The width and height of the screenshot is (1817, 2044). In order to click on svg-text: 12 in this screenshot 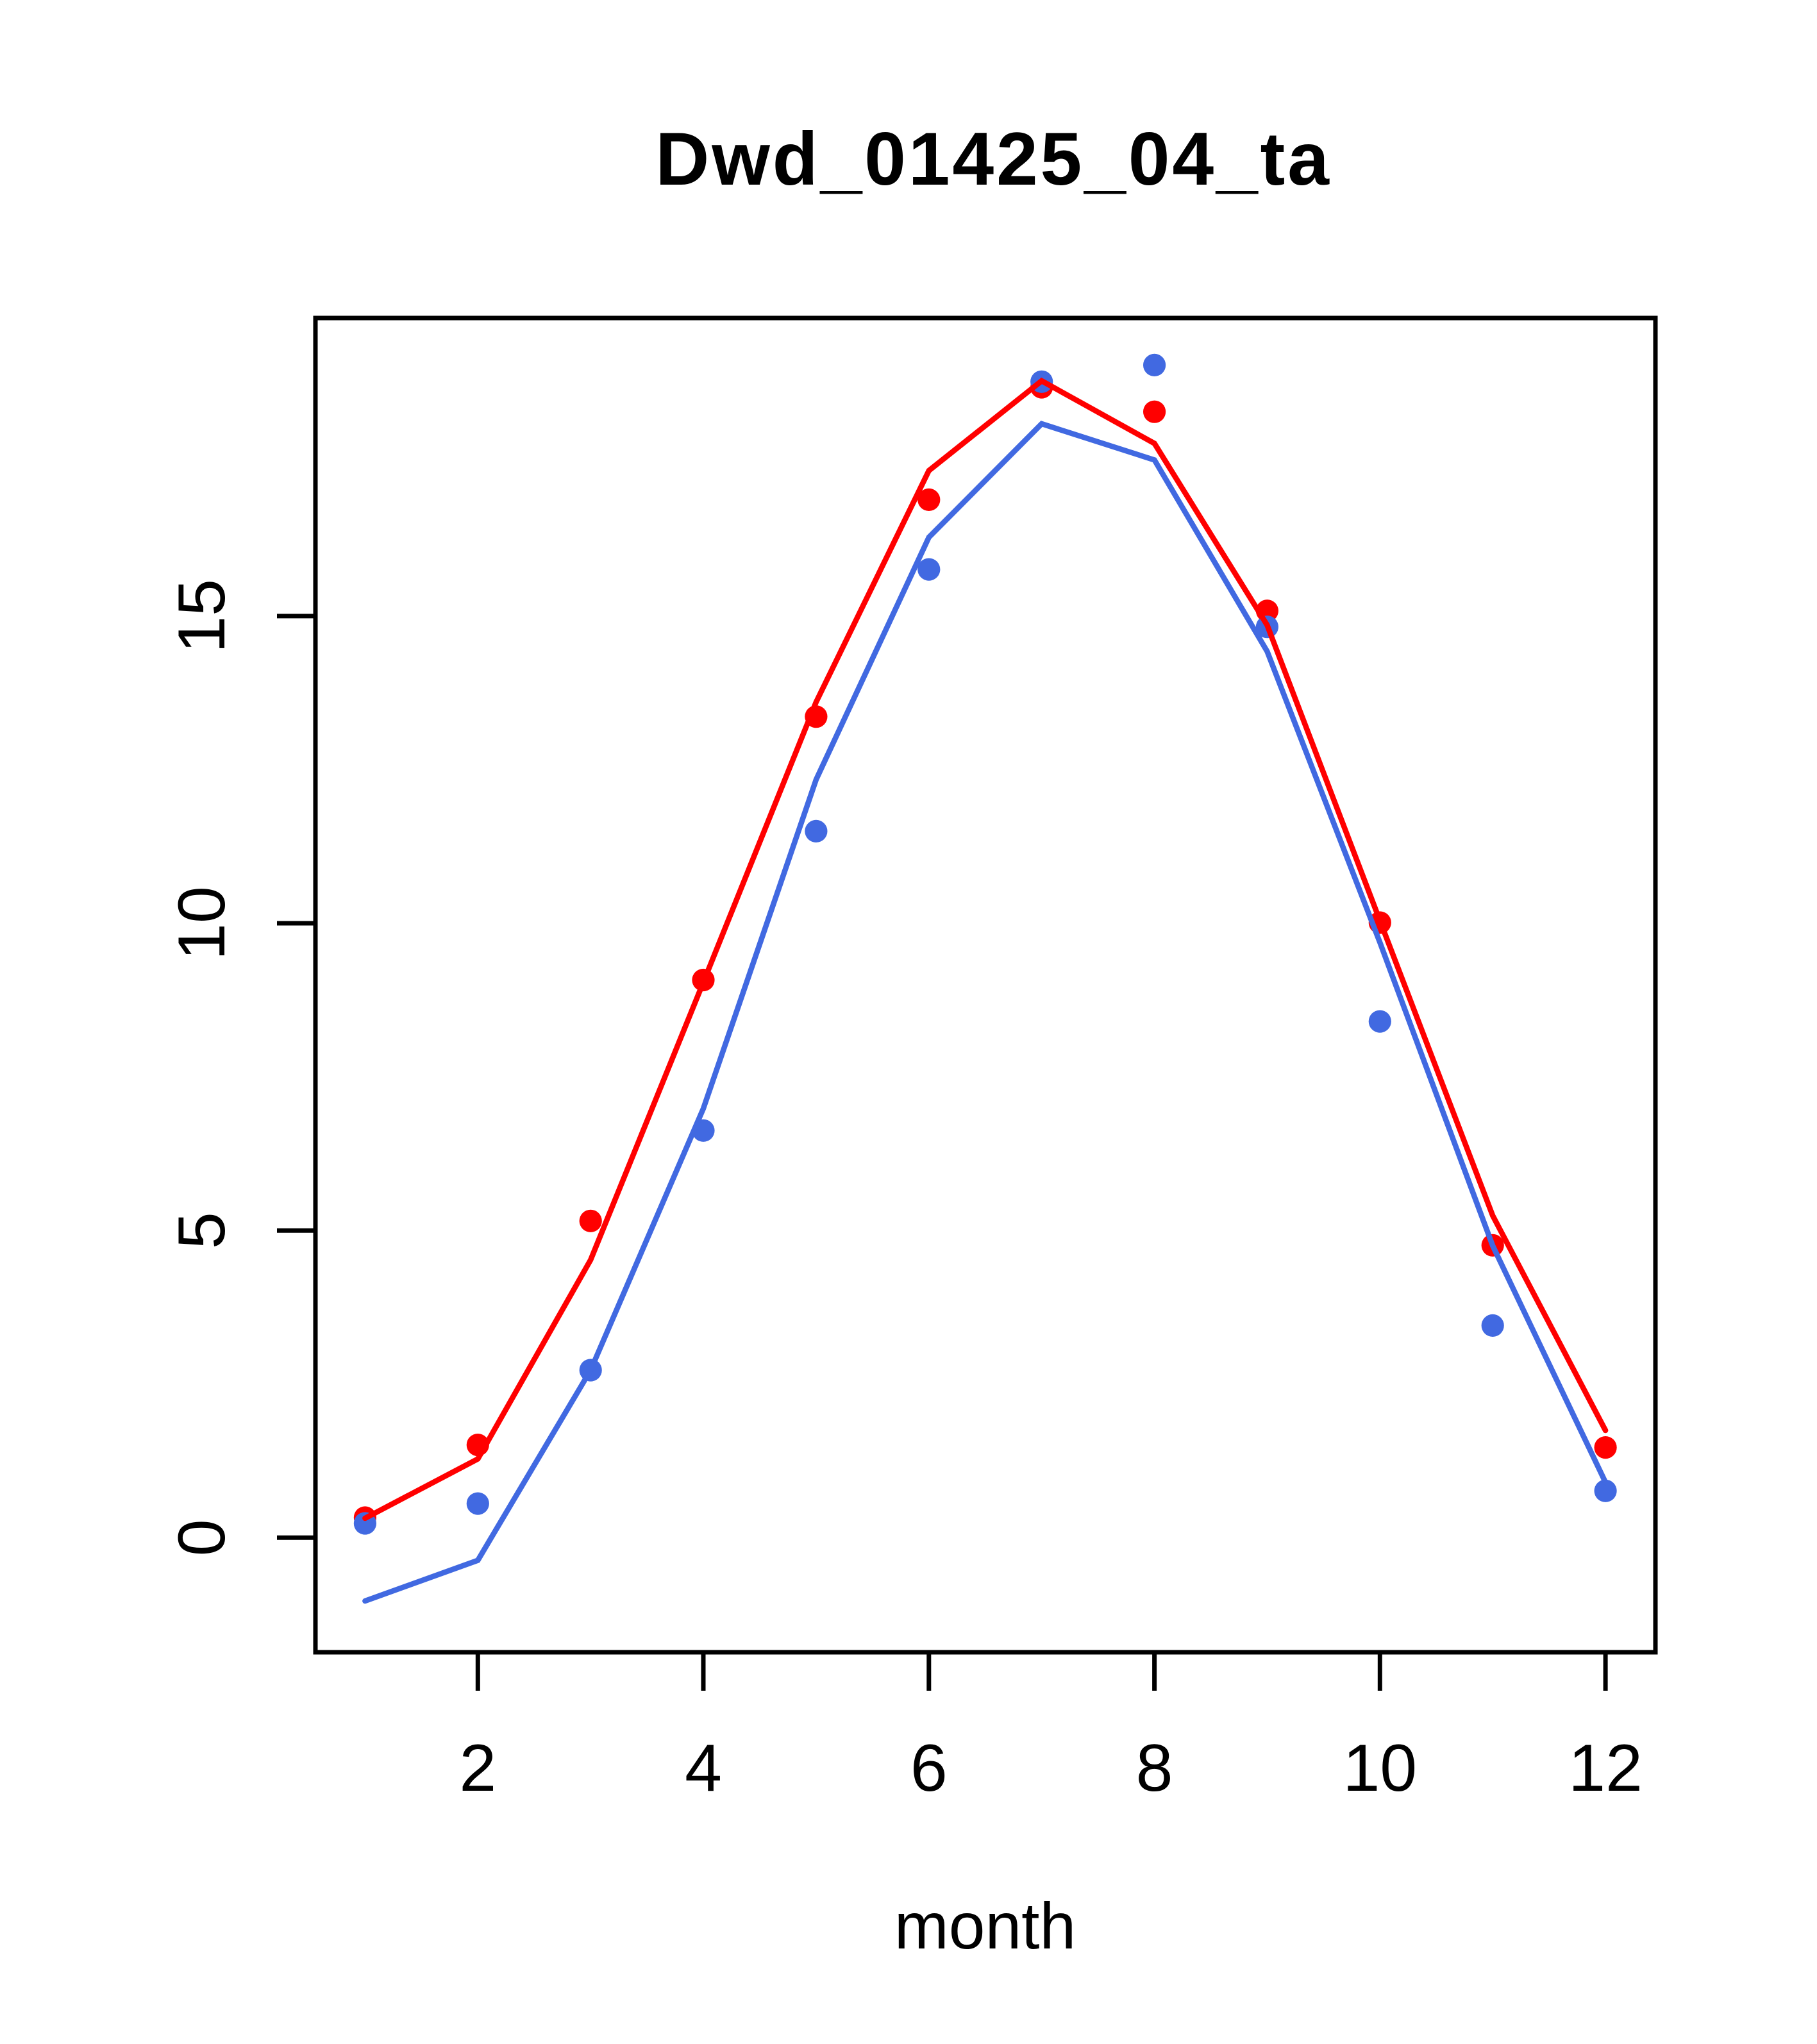, I will do `click(1605, 1768)`.